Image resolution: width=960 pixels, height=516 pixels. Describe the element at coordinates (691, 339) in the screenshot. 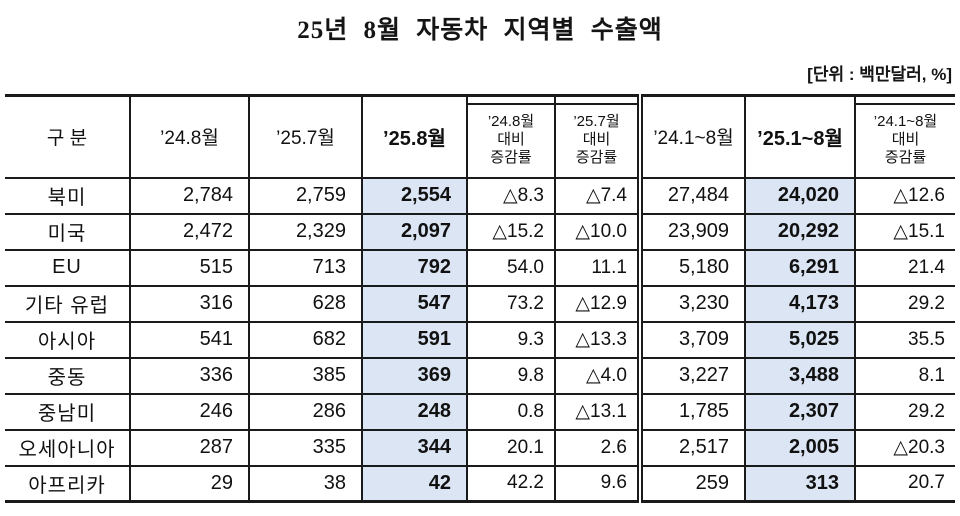

I see `cell-value: 3,709` at that location.